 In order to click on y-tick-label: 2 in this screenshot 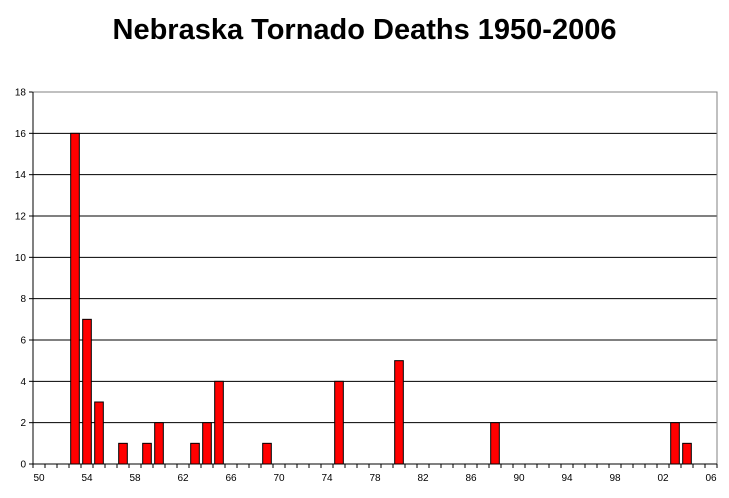, I will do `click(23, 423)`.